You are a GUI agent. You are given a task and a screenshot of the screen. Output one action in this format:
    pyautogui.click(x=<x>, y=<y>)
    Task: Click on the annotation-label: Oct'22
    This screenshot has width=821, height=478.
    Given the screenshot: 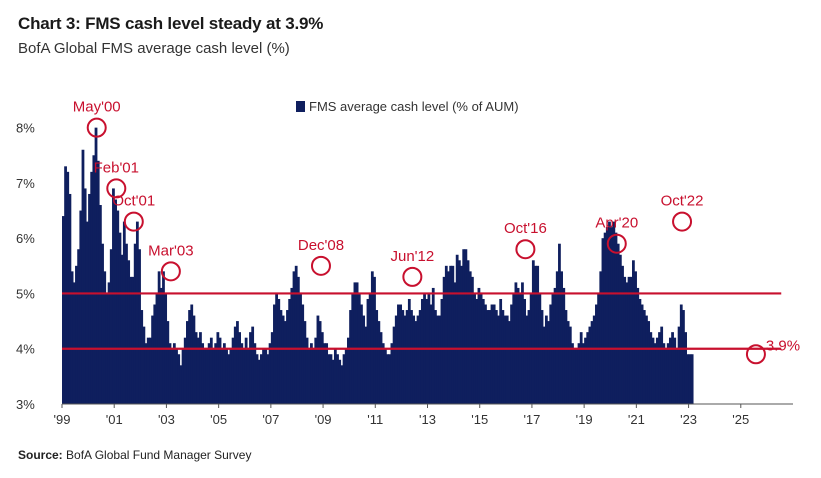 What is the action you would take?
    pyautogui.click(x=682, y=201)
    